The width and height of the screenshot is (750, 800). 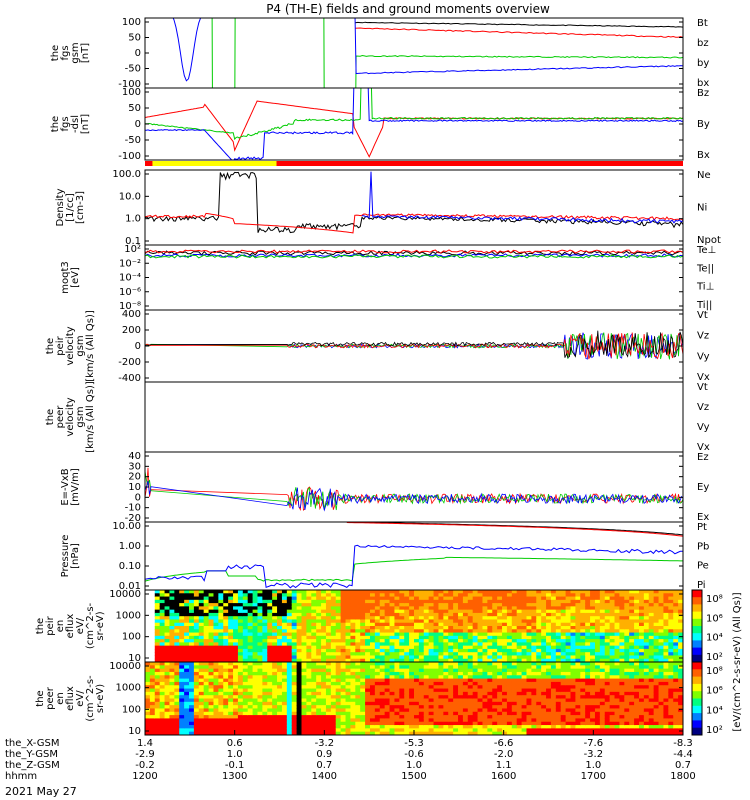 I want to click on Ez-line, so click(x=414, y=489).